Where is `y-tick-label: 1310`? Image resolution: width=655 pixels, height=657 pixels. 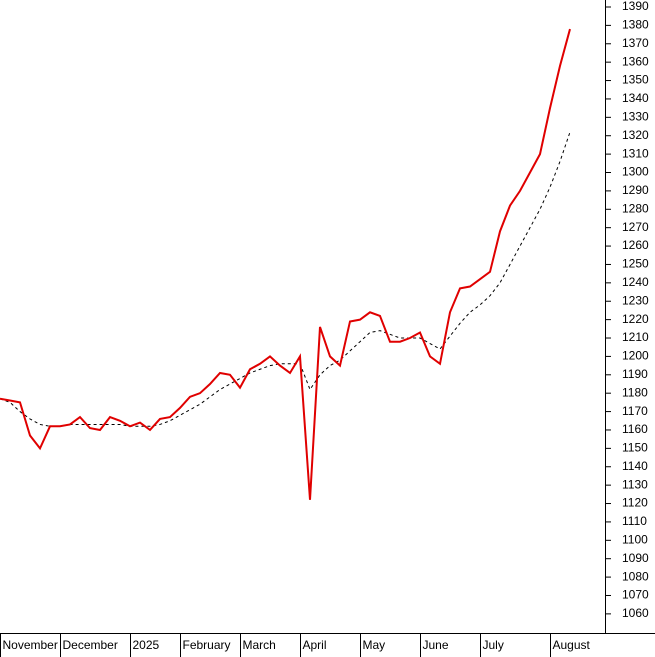 y-tick-label: 1310 is located at coordinates (635, 153).